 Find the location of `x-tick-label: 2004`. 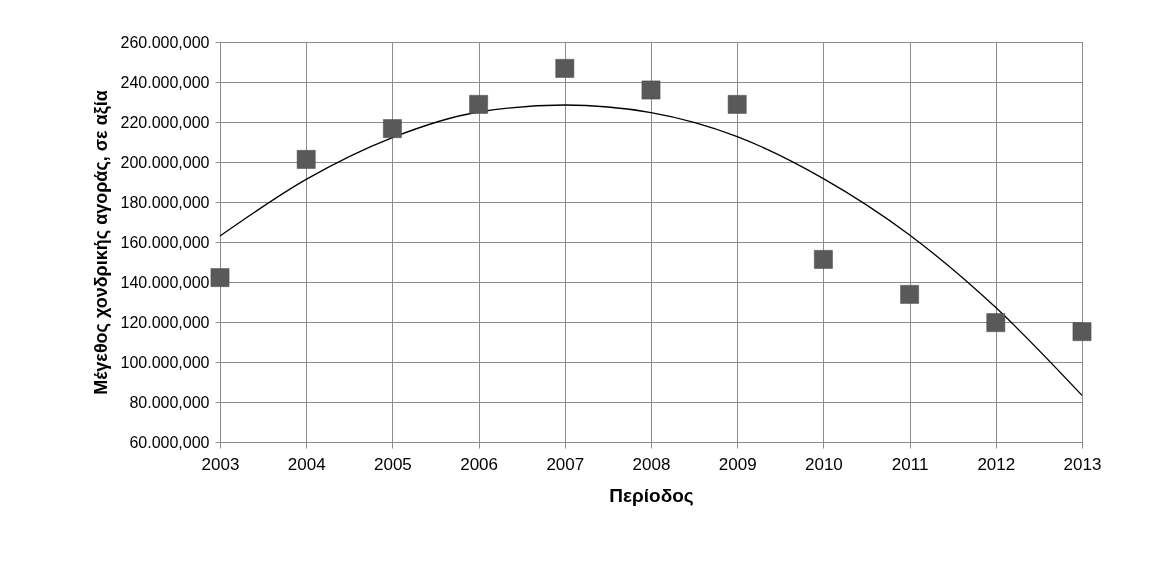

x-tick-label: 2004 is located at coordinates (306, 464).